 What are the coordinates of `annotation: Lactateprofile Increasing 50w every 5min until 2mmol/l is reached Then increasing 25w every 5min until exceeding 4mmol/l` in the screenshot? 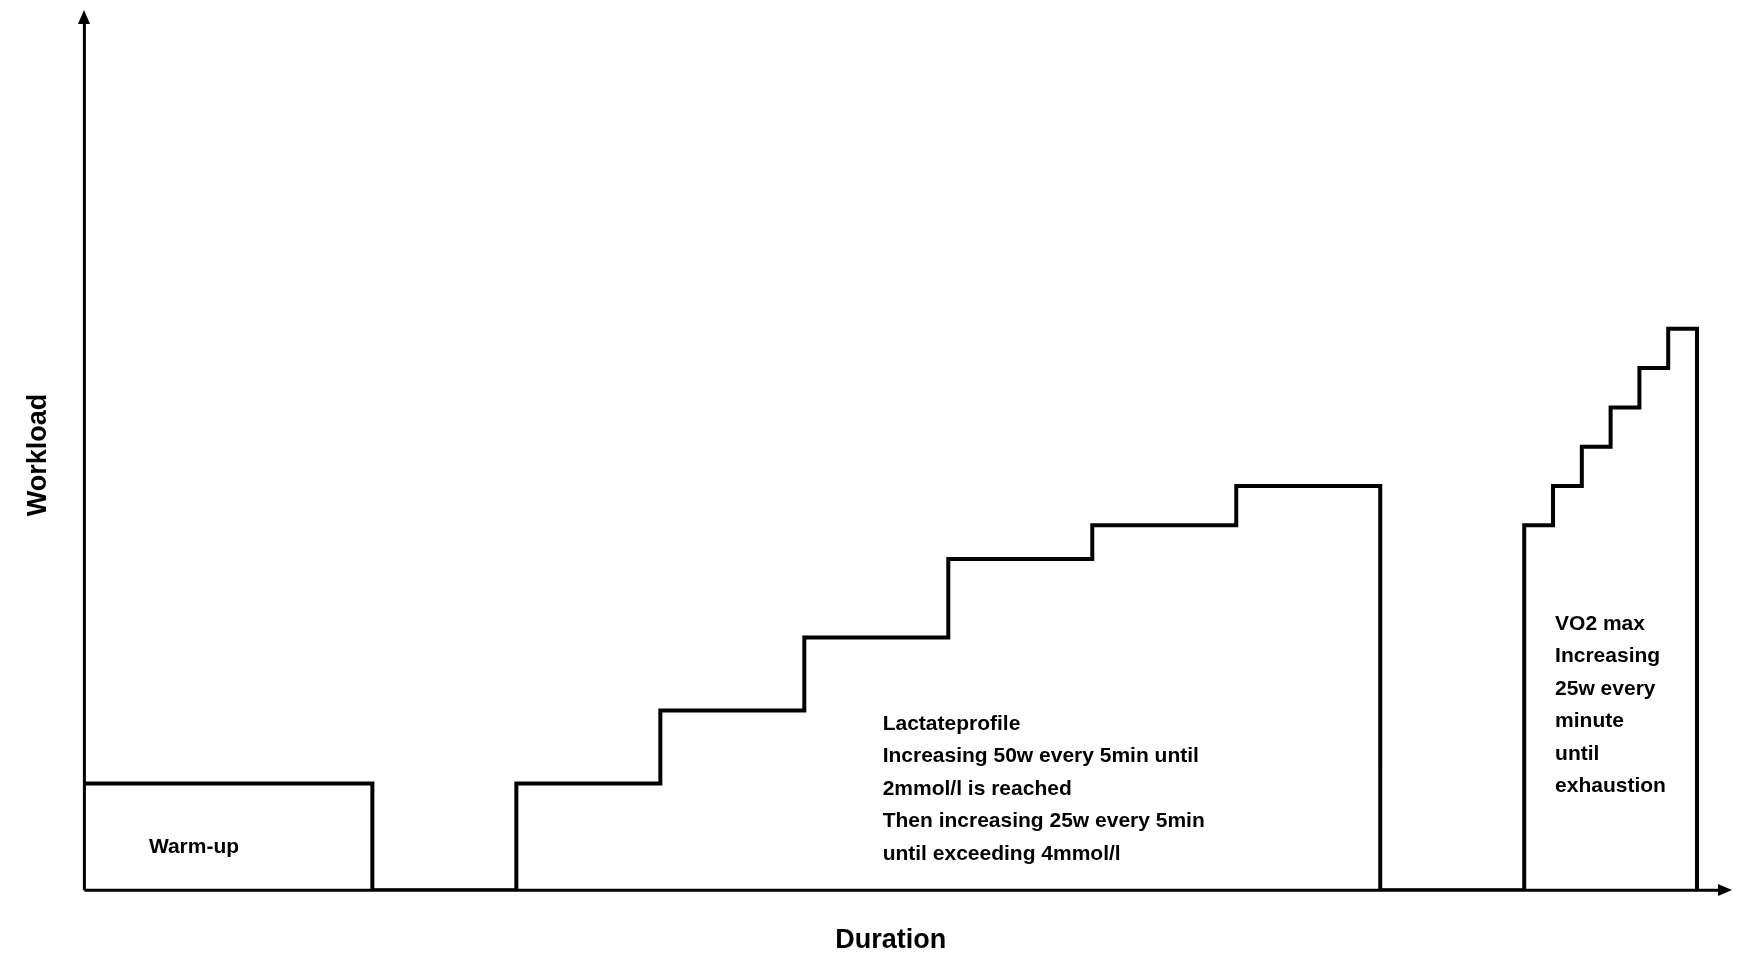 It's located at (1043, 787).